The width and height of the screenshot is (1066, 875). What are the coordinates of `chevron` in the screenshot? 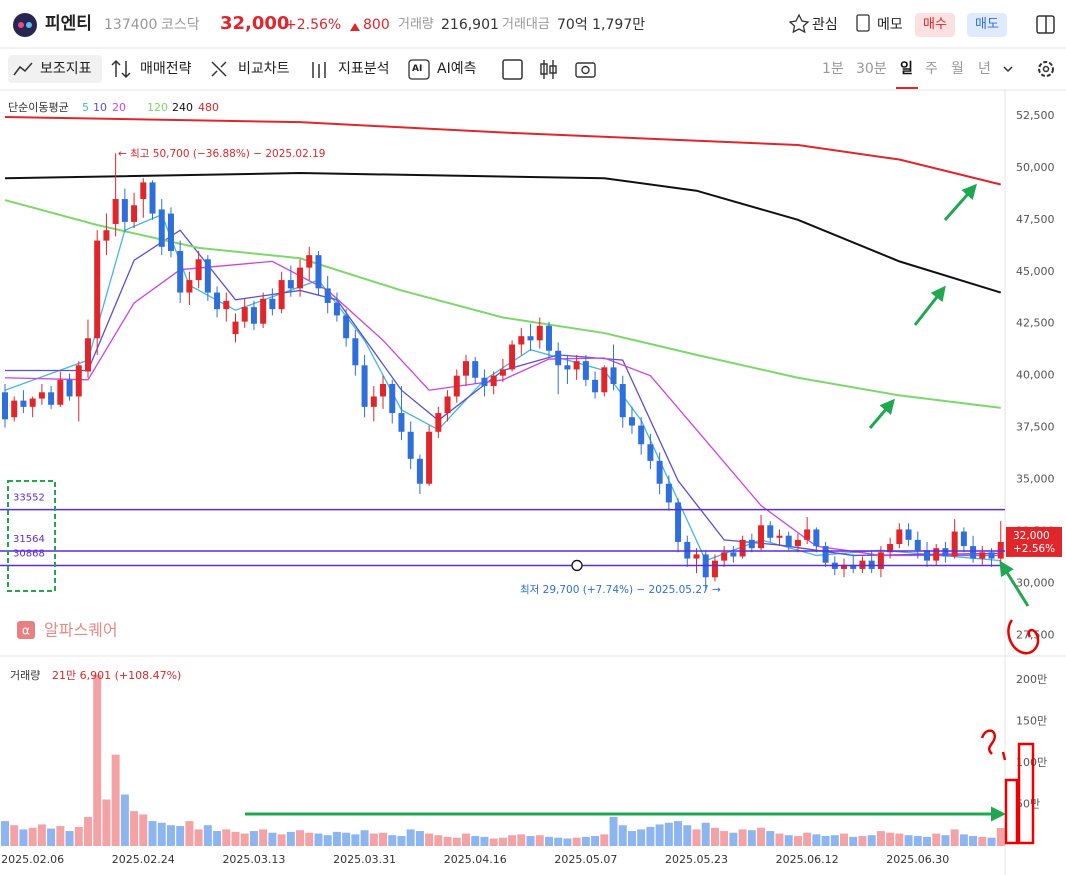 It's located at (1008, 69).